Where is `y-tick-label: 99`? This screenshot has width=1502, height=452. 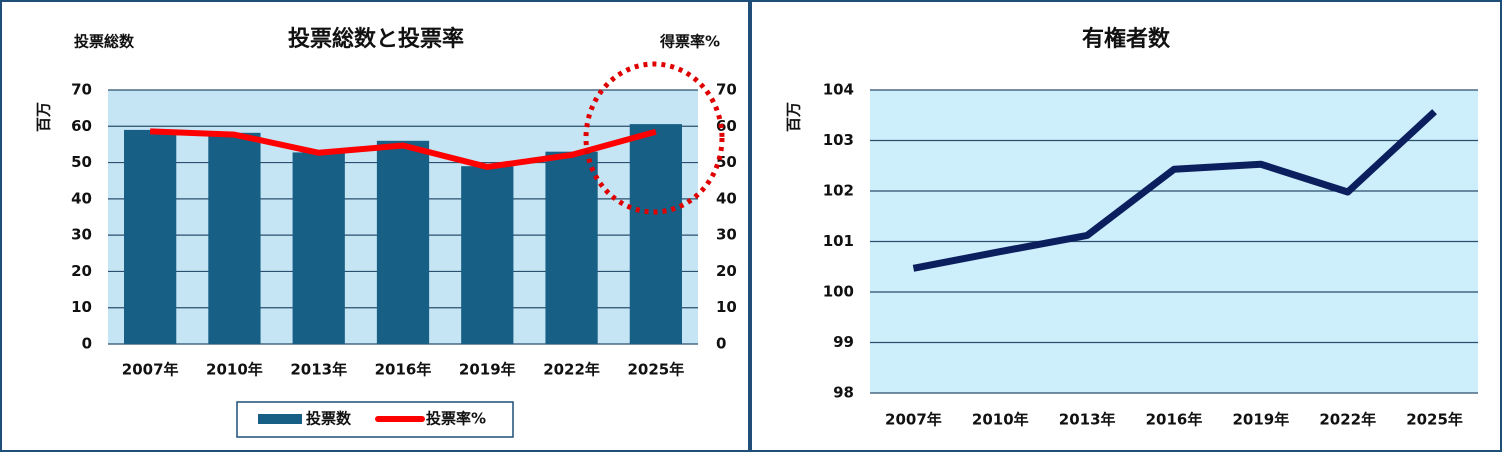 y-tick-label: 99 is located at coordinates (843, 342).